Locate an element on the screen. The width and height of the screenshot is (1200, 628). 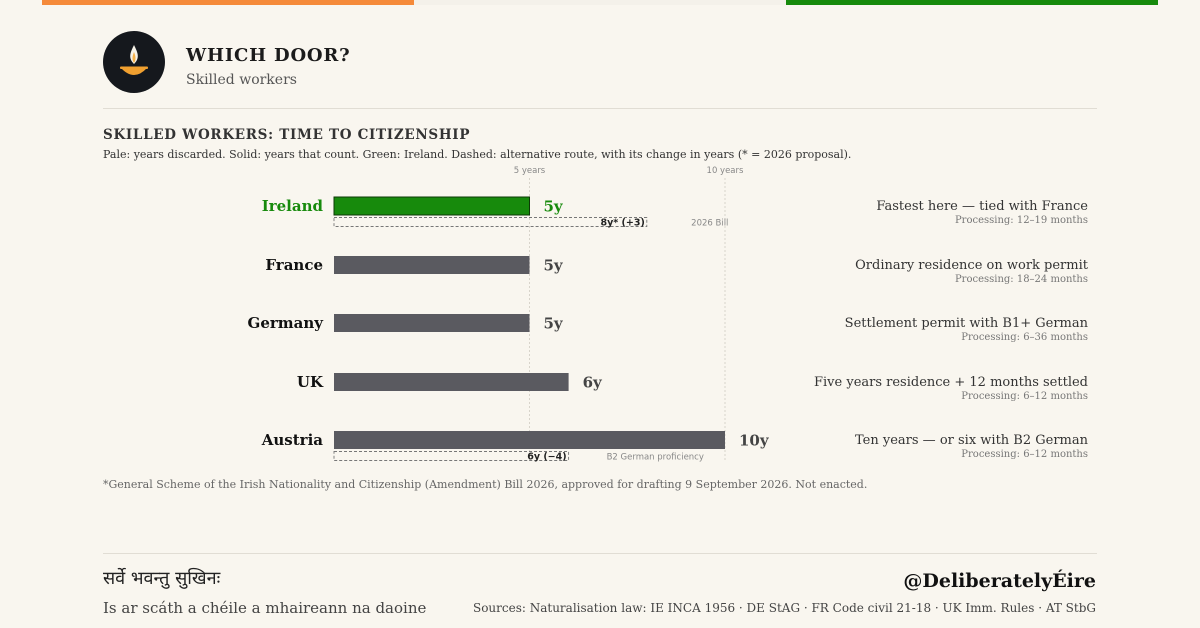
social-handle: @DeliberatelyÉire is located at coordinates (999, 581).